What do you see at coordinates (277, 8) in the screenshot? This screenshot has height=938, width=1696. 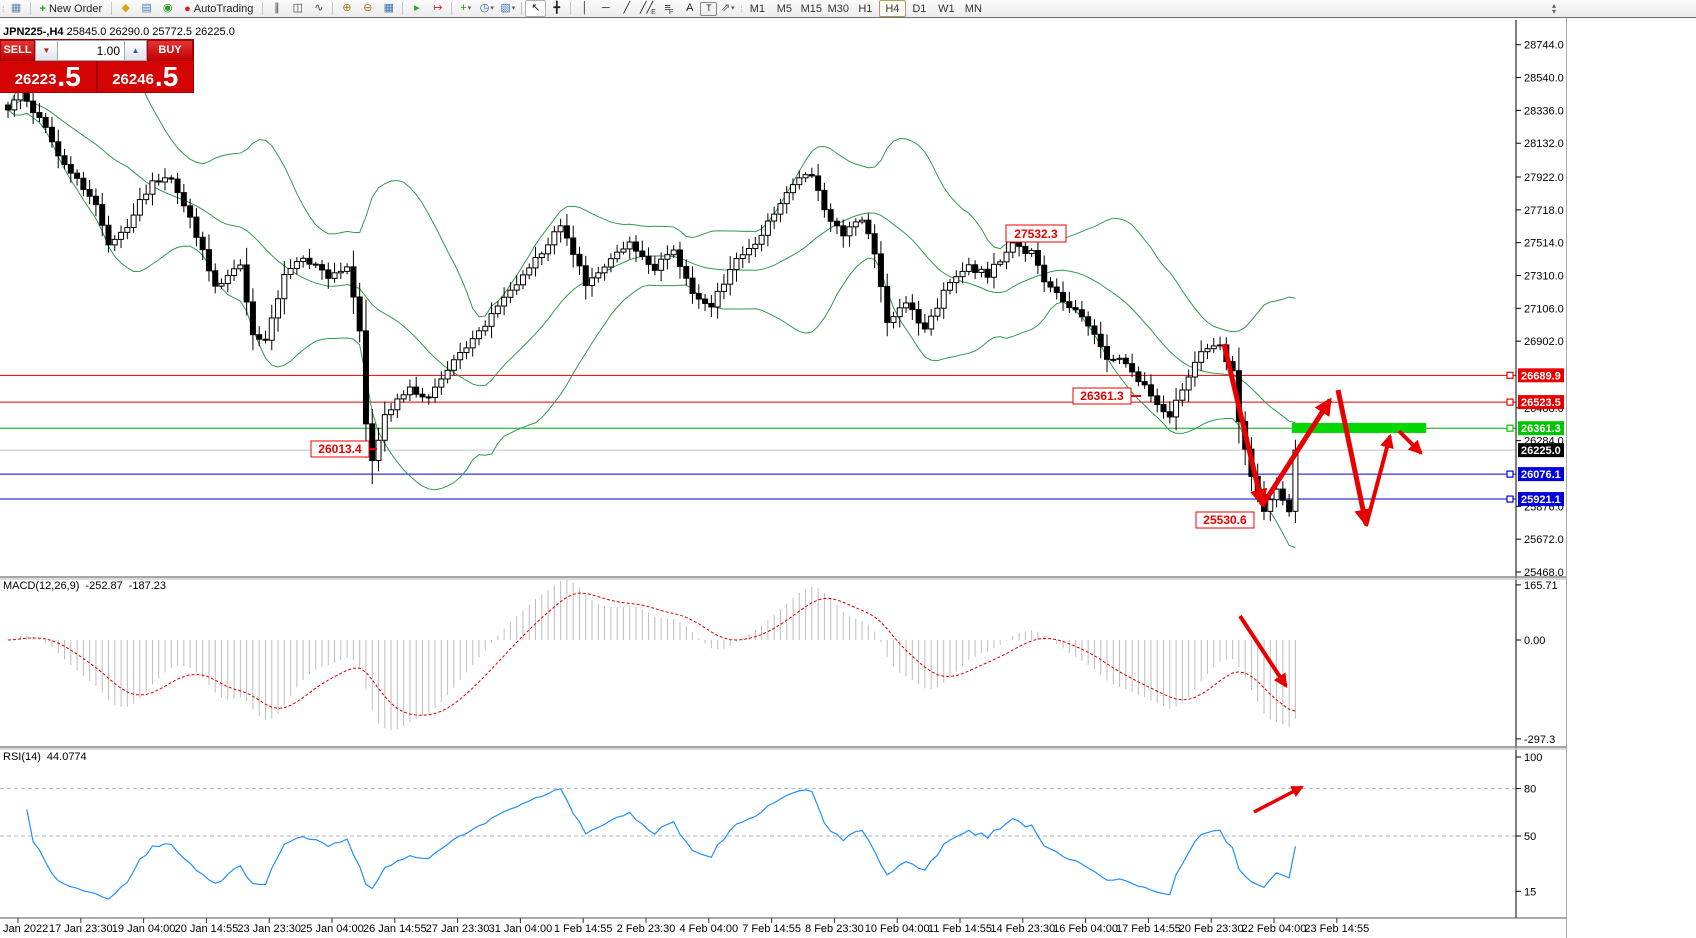 I see `bar-chart-icon: ∥` at bounding box center [277, 8].